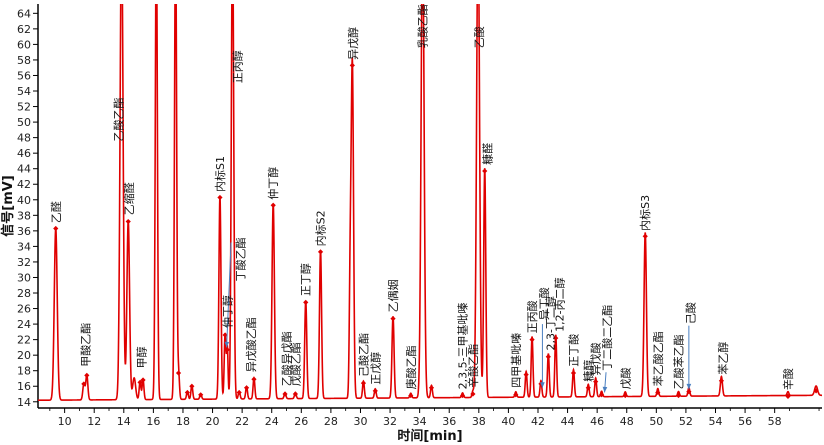 This screenshot has width=824, height=445. Describe the element at coordinates (24, 29) in the screenshot. I see `y-tick-label: 62` at that location.